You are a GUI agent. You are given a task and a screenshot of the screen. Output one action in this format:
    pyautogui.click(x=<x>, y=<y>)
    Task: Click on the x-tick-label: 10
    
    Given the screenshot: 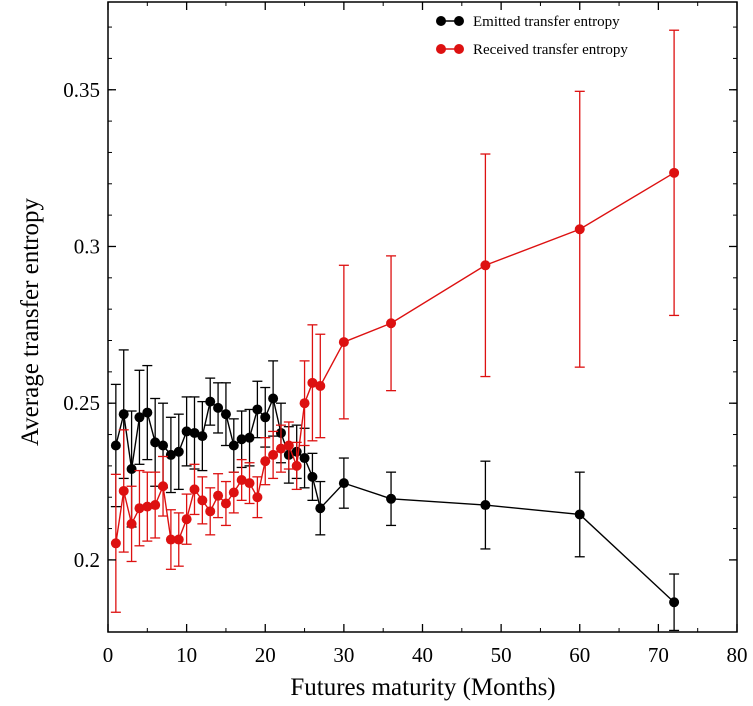 What is the action you would take?
    pyautogui.click(x=186, y=655)
    